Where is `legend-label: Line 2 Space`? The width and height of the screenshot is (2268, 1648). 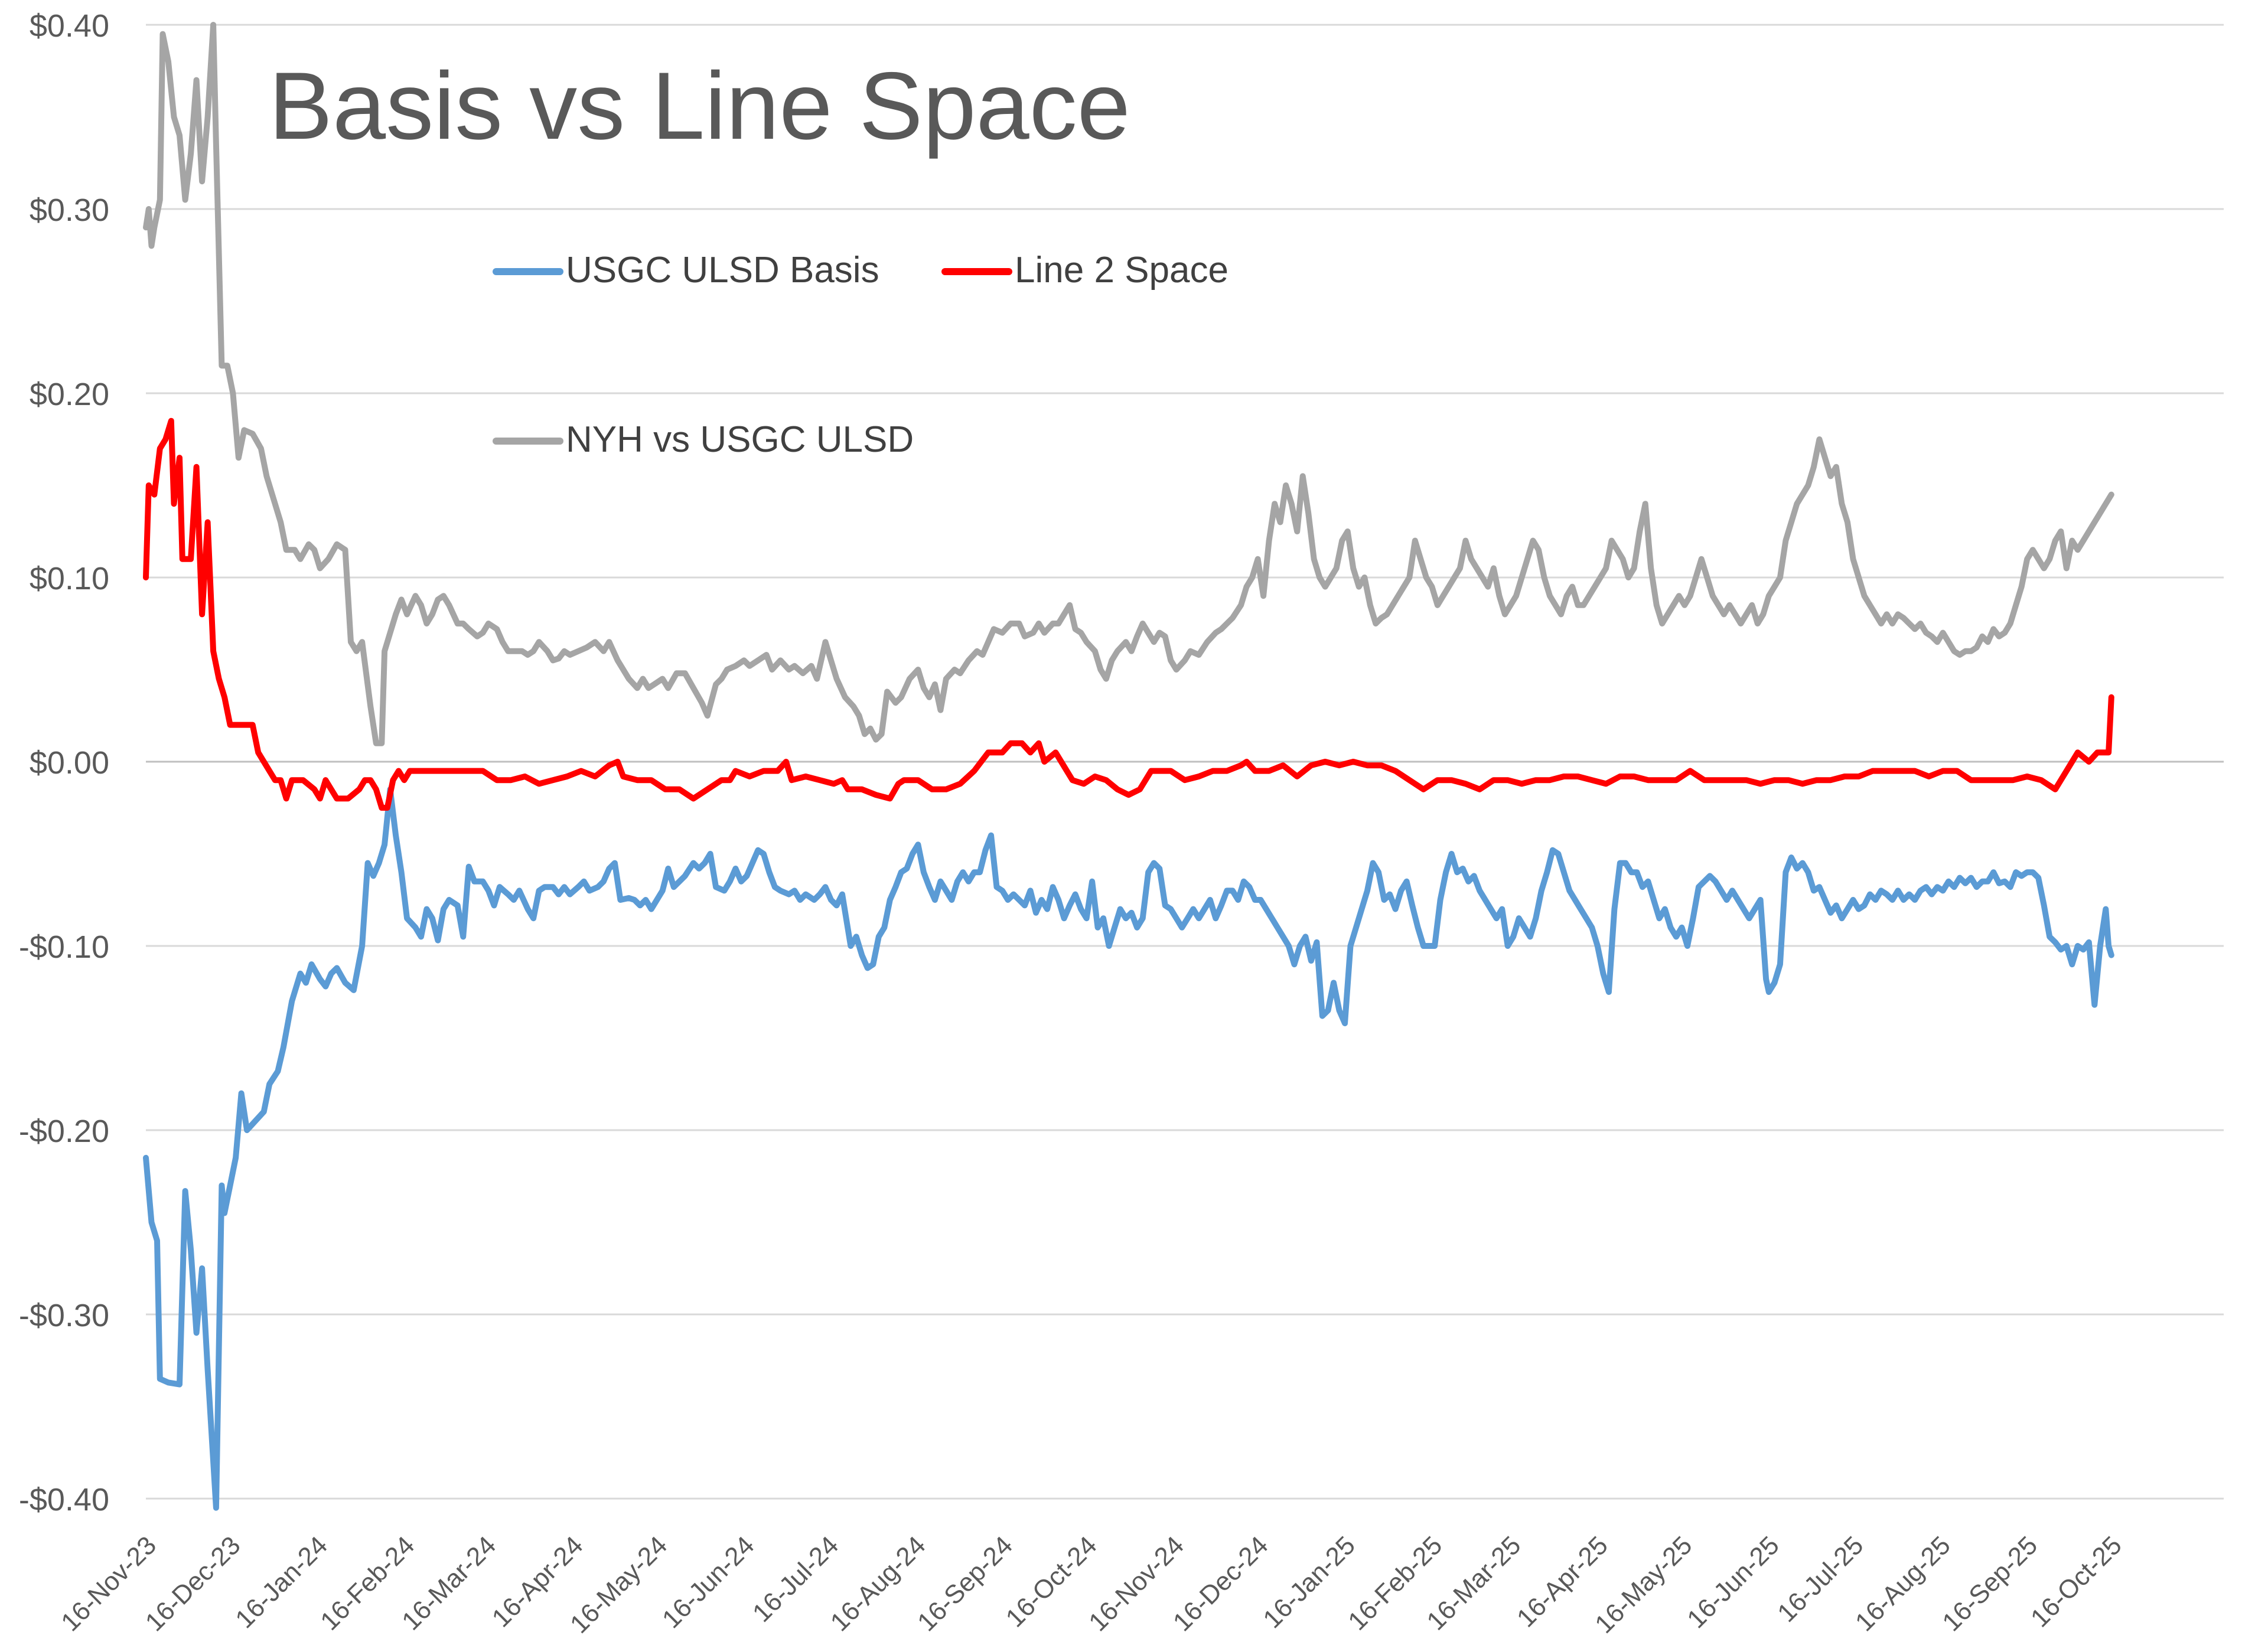
legend-label: Line 2 Space is located at coordinates (1121, 270).